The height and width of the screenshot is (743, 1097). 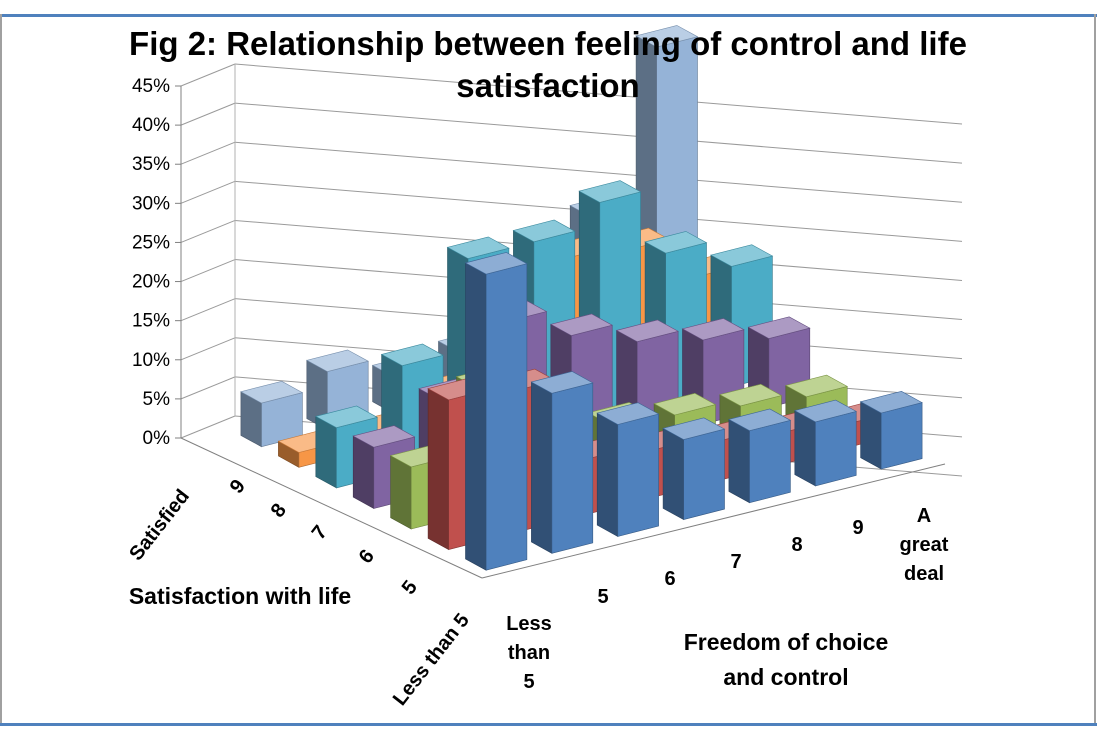 I want to click on chart-title-line-2: satisfaction, so click(x=547, y=85).